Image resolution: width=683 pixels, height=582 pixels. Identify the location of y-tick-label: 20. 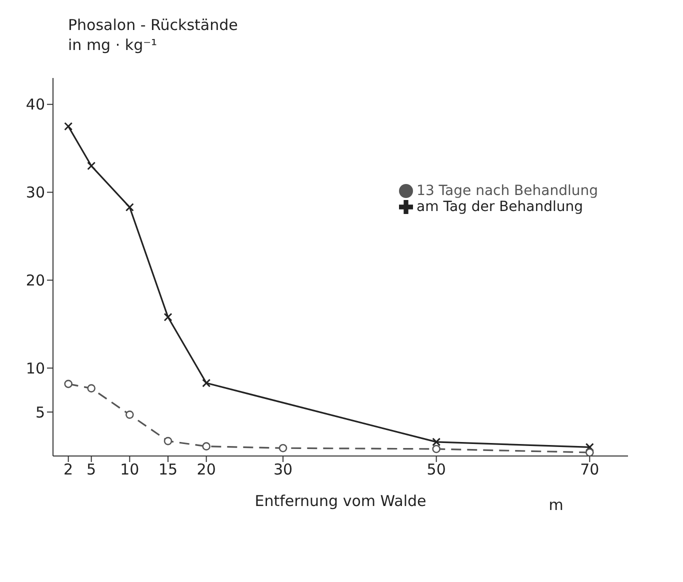
(35, 281).